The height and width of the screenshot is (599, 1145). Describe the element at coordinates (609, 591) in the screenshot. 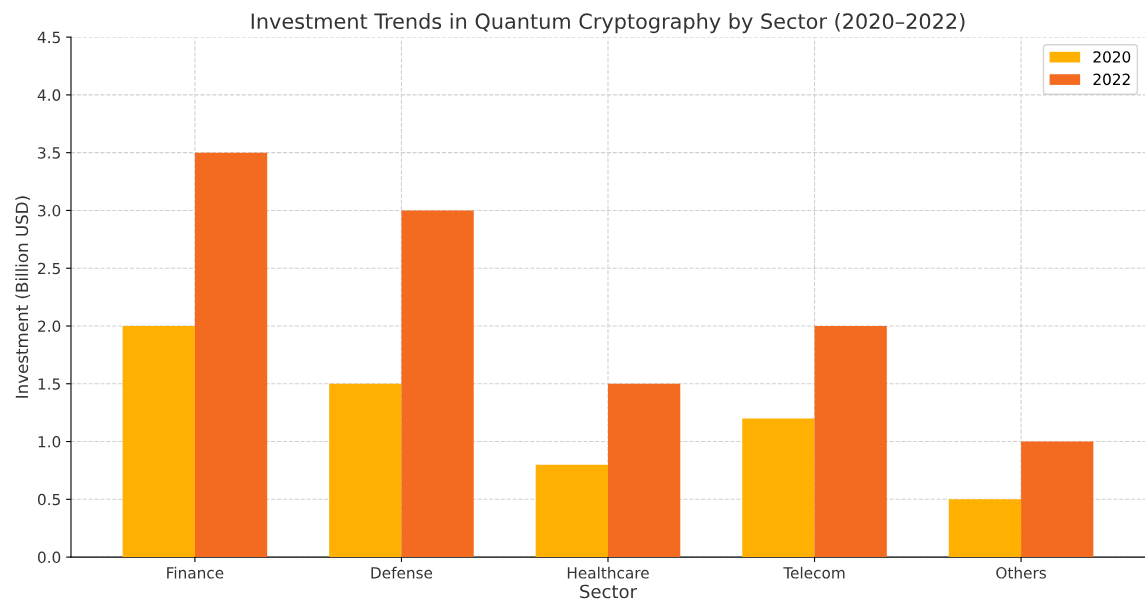

I see `x-axis-title: Sector` at that location.